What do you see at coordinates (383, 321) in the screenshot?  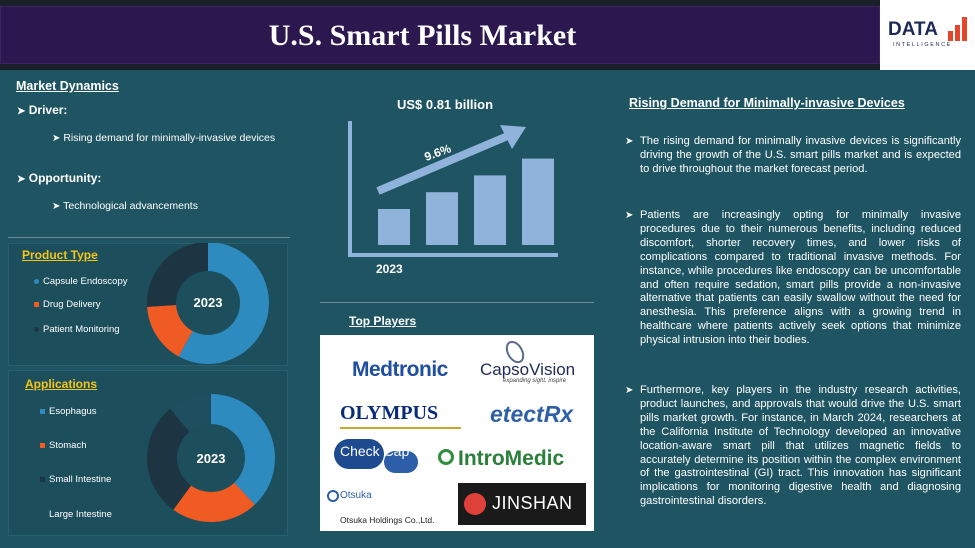 I see `top-players-title: Top Players` at bounding box center [383, 321].